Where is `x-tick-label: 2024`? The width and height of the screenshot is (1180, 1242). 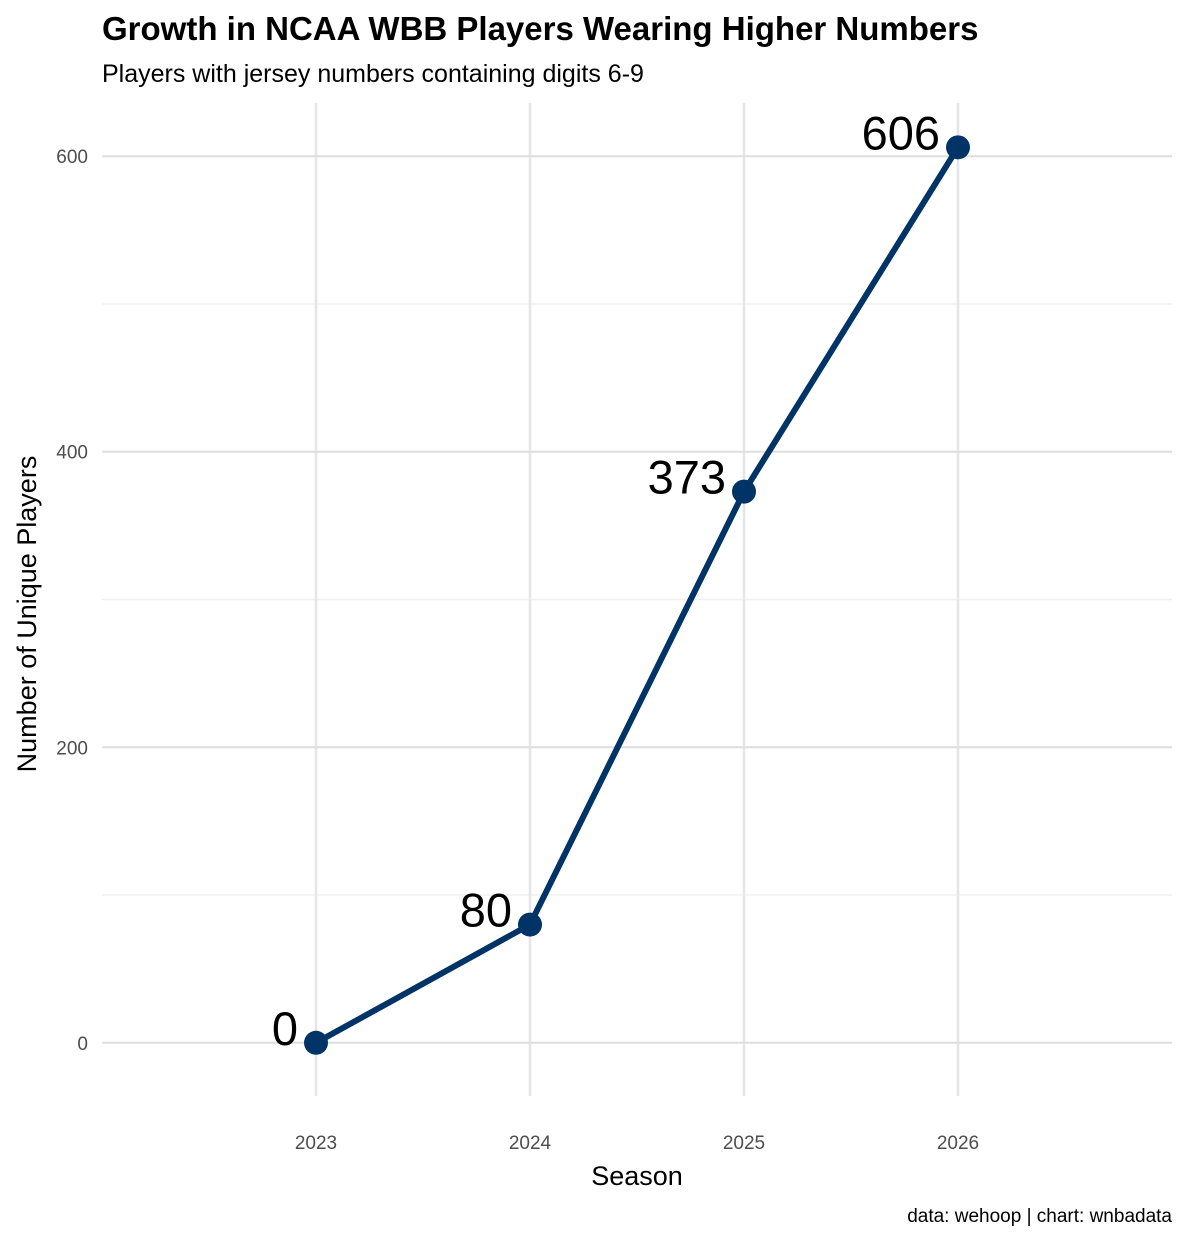 x-tick-label: 2024 is located at coordinates (530, 1143).